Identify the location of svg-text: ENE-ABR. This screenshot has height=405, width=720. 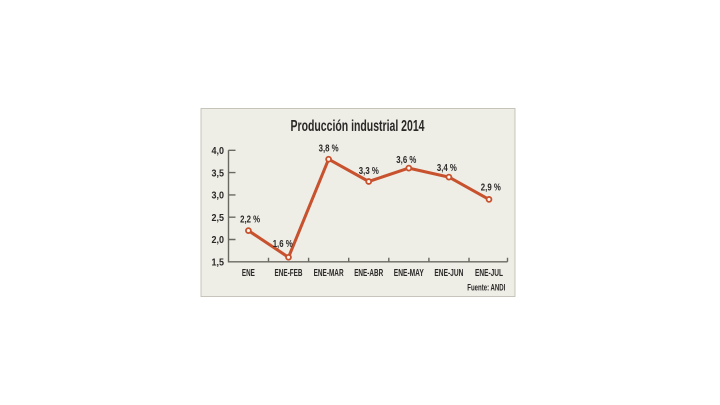
(368, 273).